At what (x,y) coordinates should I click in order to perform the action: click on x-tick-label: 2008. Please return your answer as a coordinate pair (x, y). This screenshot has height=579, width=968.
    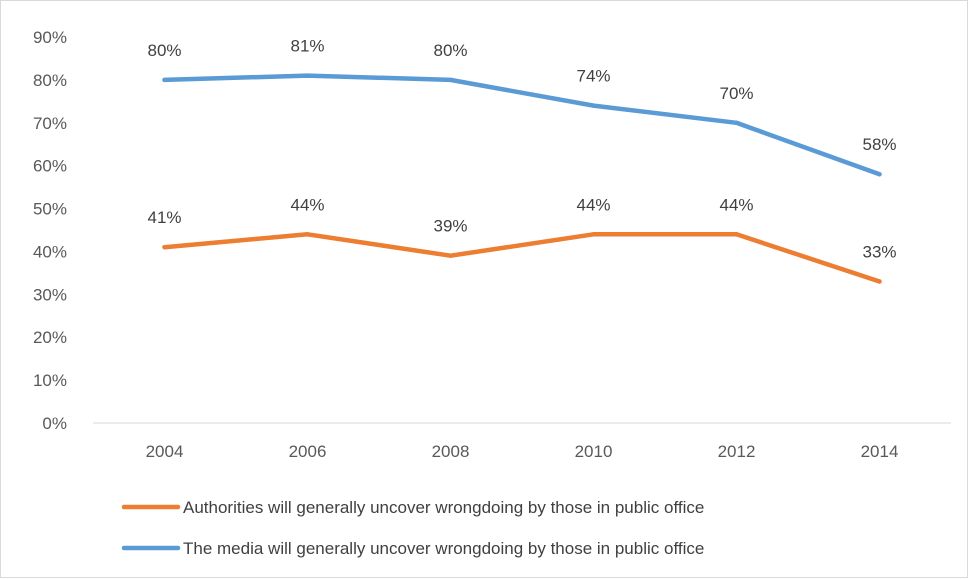
    Looking at the image, I should click on (451, 451).